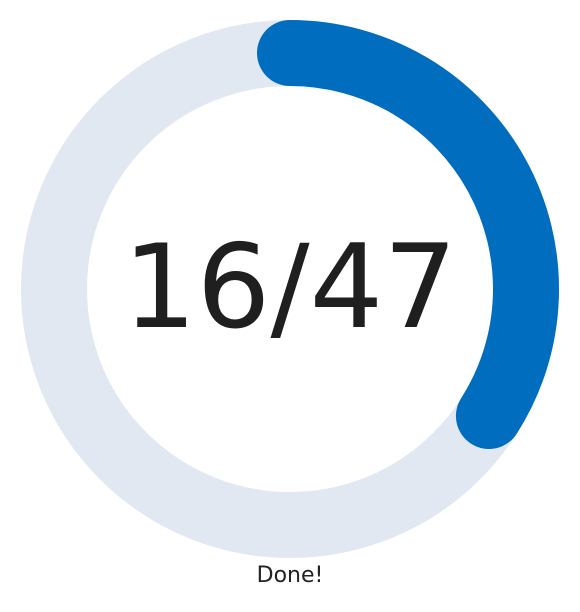  I want to click on progress-count: 16/47, so click(290, 287).